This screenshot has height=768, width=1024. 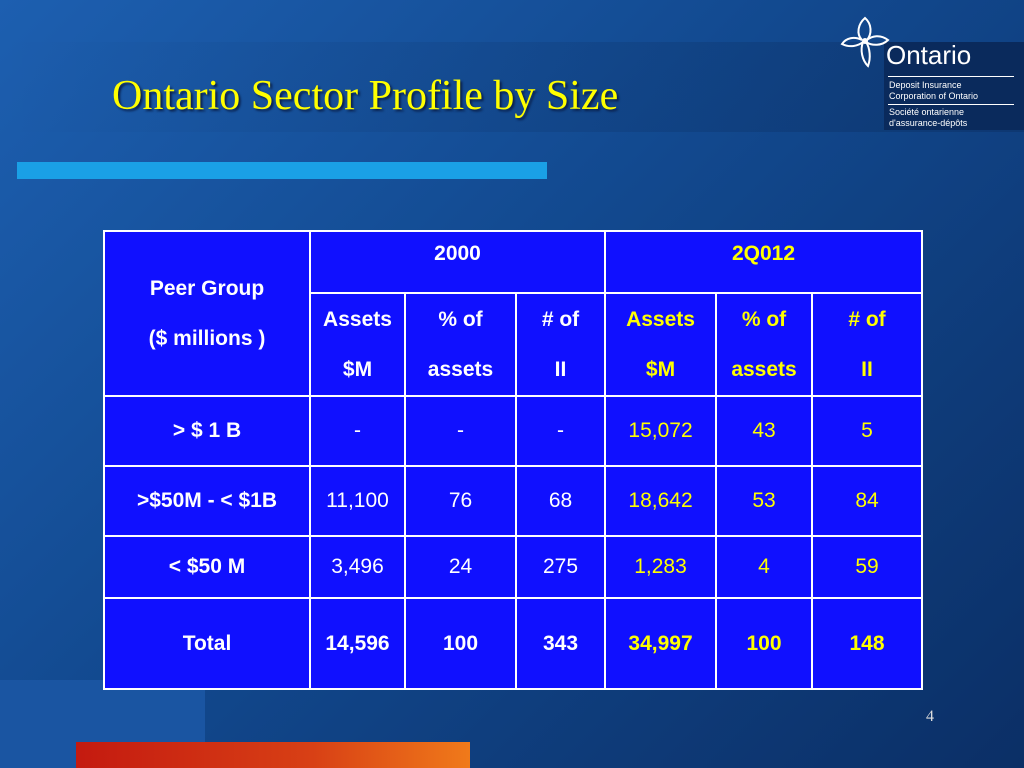 I want to click on cell-count-2q012: 148, so click(x=867, y=643).